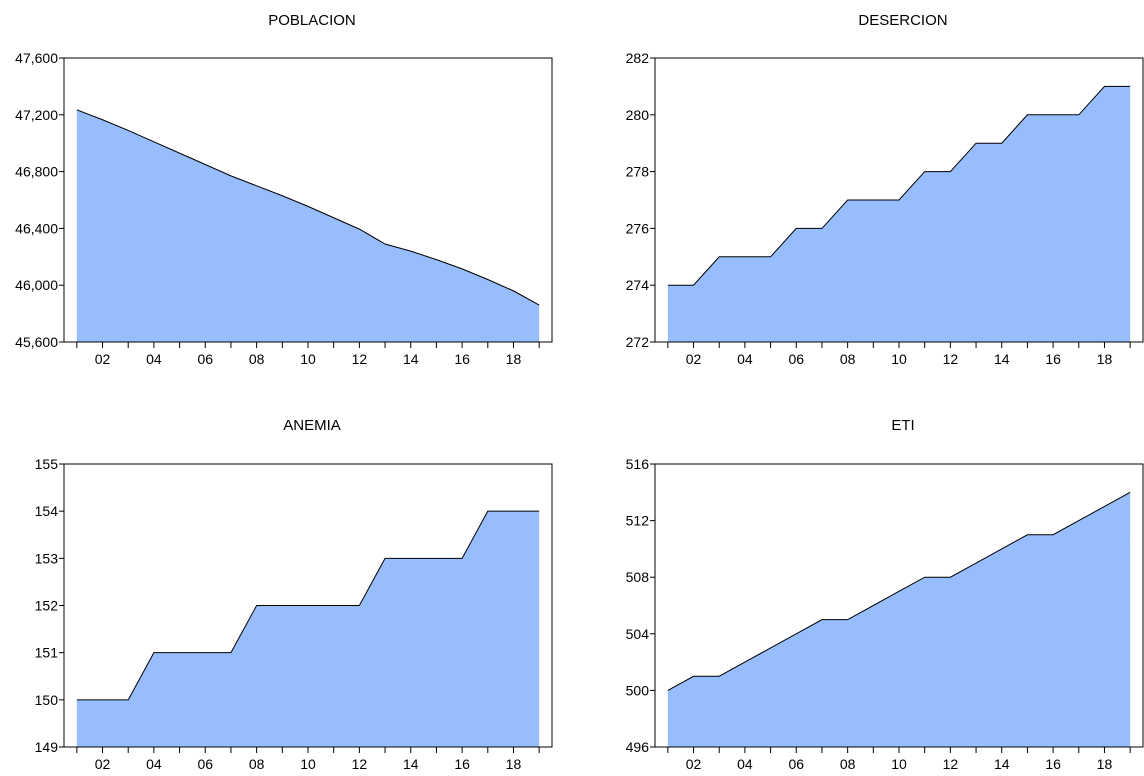 The image size is (1144, 776). I want to click on y-tick-label: 47,600, so click(36, 58).